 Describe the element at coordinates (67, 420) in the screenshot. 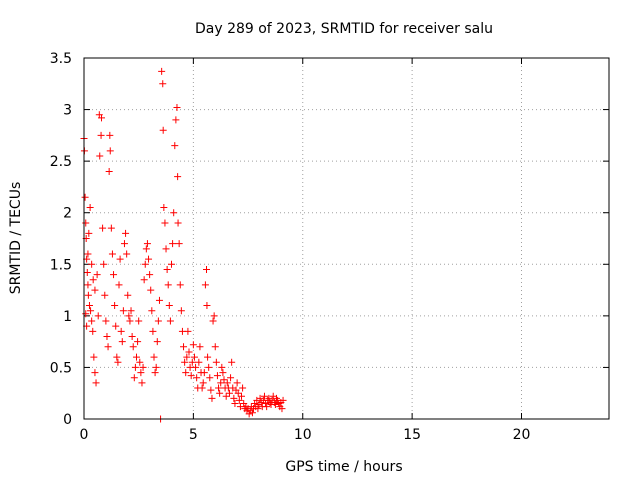

I see `y-tick-label: 0` at that location.